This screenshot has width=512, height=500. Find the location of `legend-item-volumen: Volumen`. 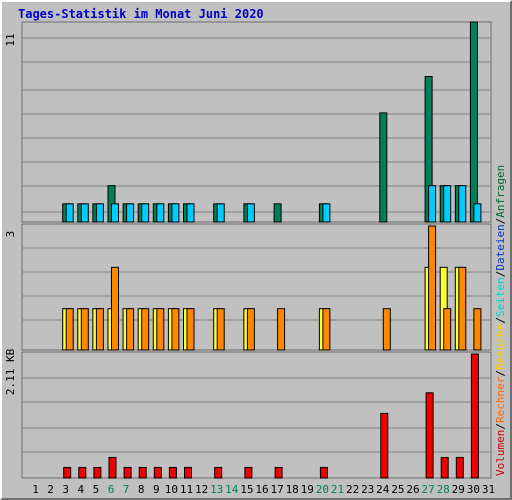

legend-item-volumen: Volumen is located at coordinates (500, 453).